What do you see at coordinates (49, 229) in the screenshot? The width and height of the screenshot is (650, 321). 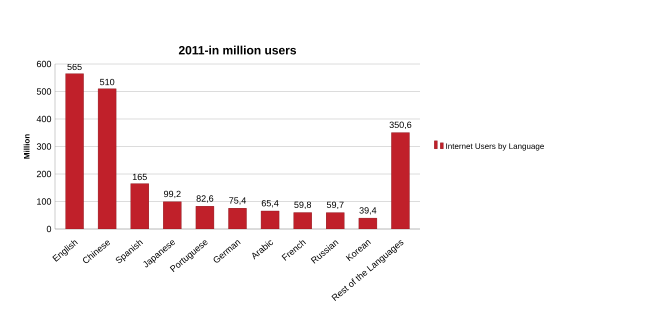 I see `y-tick-label: 0` at bounding box center [49, 229].